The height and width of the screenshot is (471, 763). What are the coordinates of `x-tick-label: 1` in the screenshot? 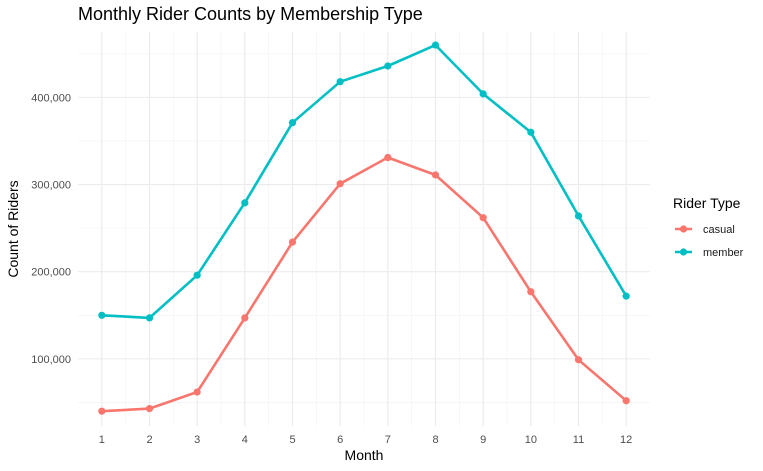 It's located at (102, 440).